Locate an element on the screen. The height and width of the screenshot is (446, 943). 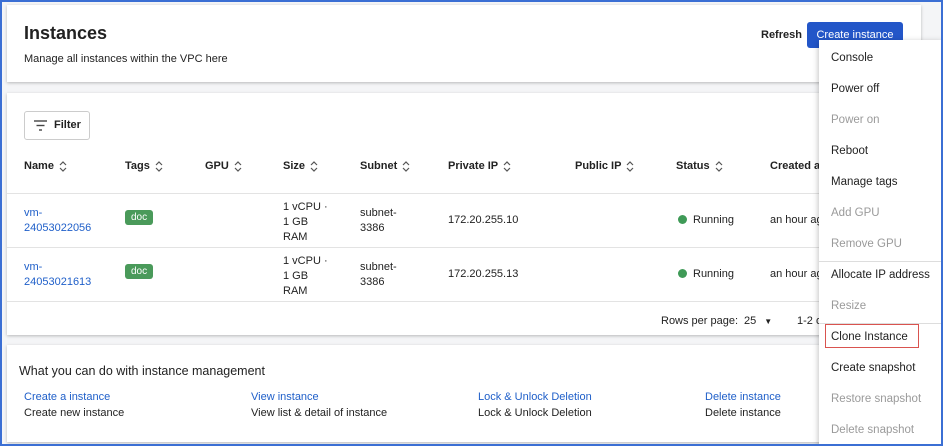
filter-label: Filter is located at coordinates (67, 125).